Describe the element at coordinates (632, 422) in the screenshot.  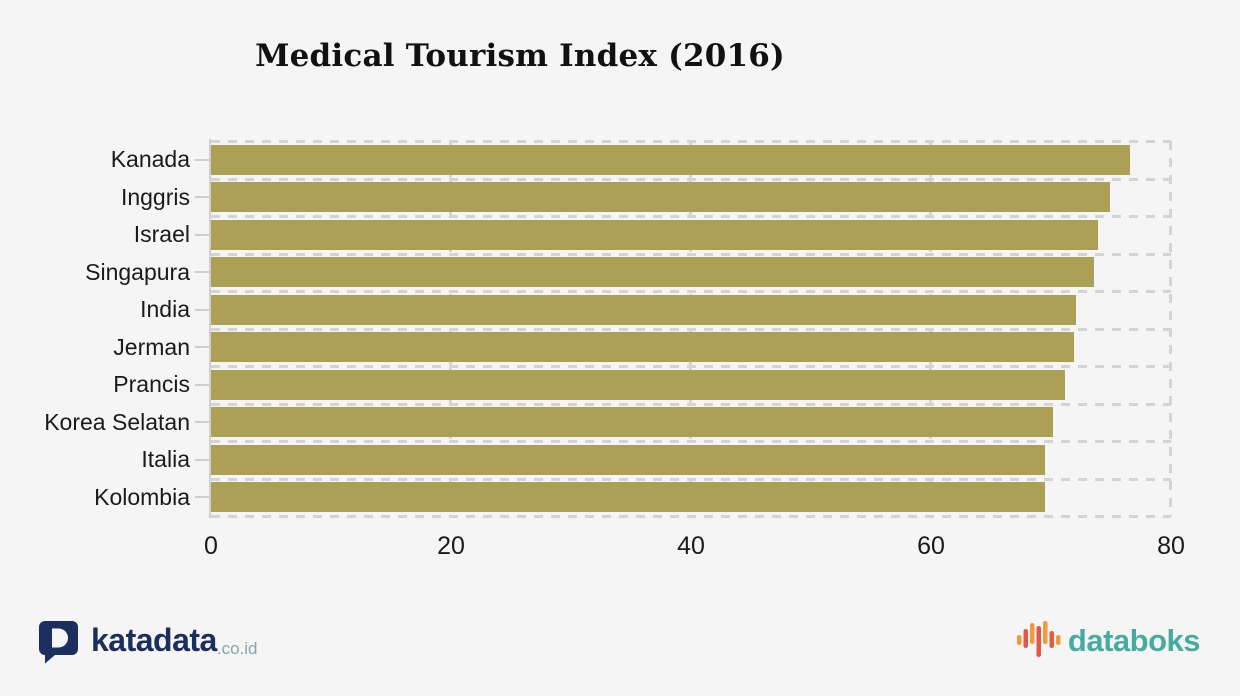
I see `bar-korea-selatan` at that location.